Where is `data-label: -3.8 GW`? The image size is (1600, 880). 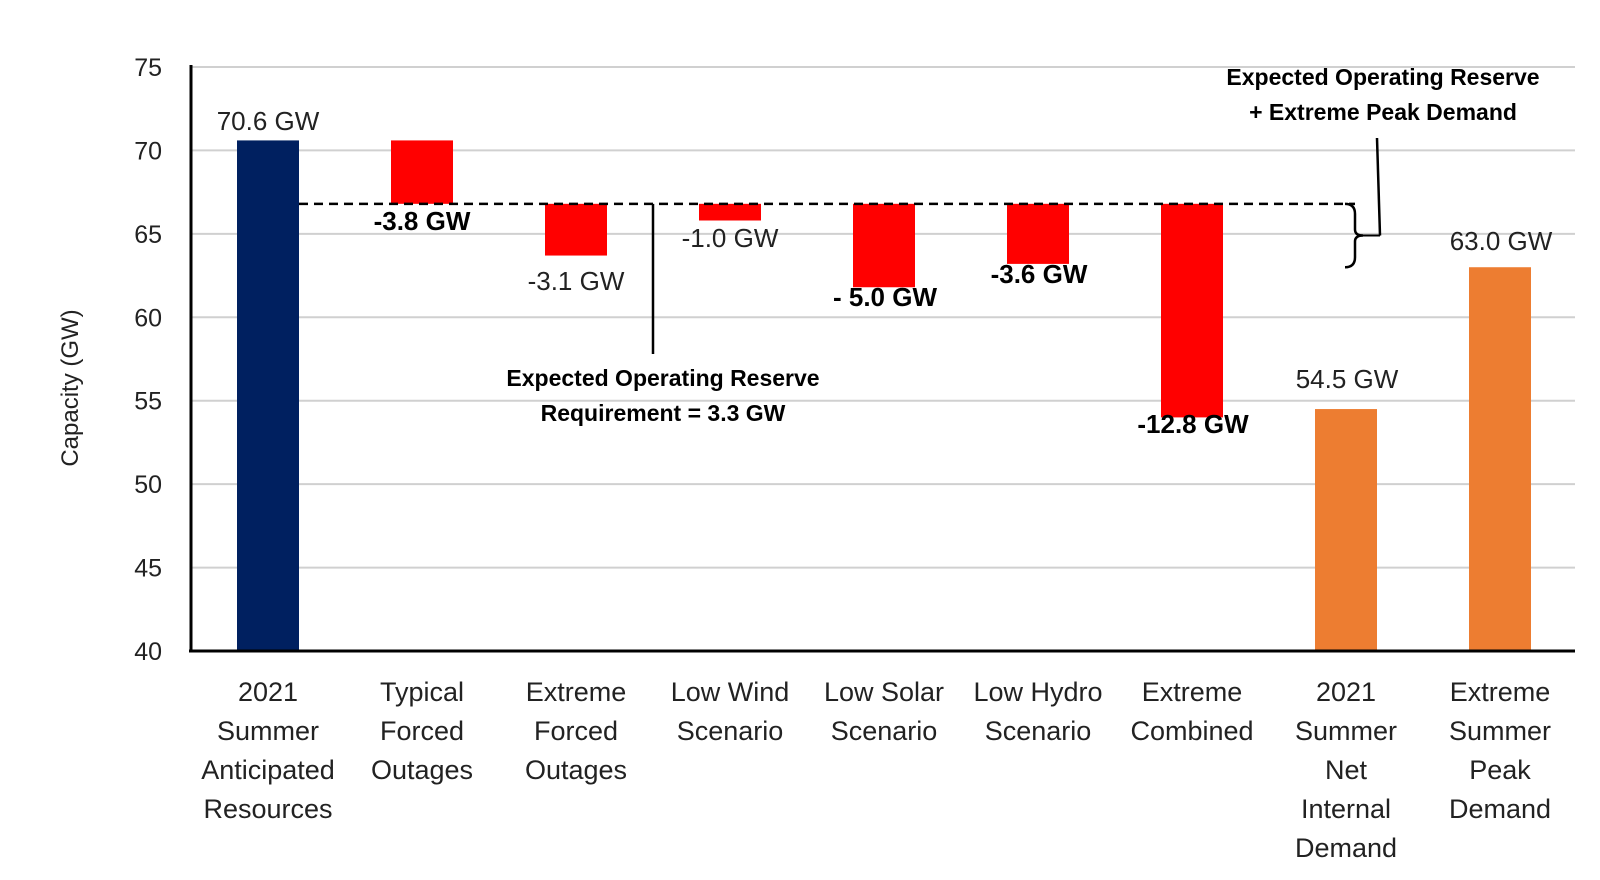 data-label: -3.8 GW is located at coordinates (422, 221).